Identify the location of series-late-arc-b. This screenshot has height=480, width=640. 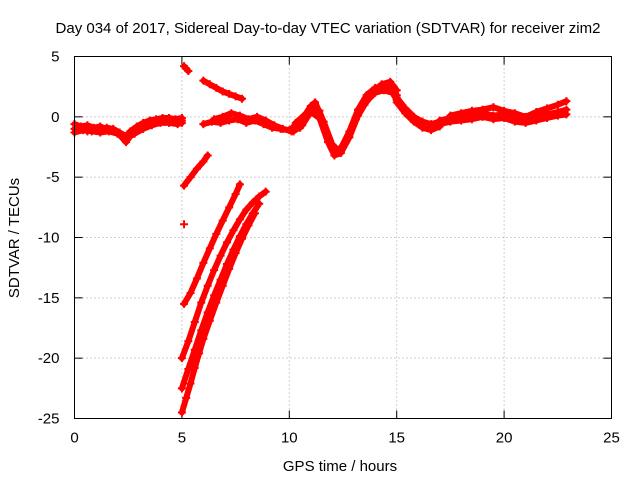
(497, 121).